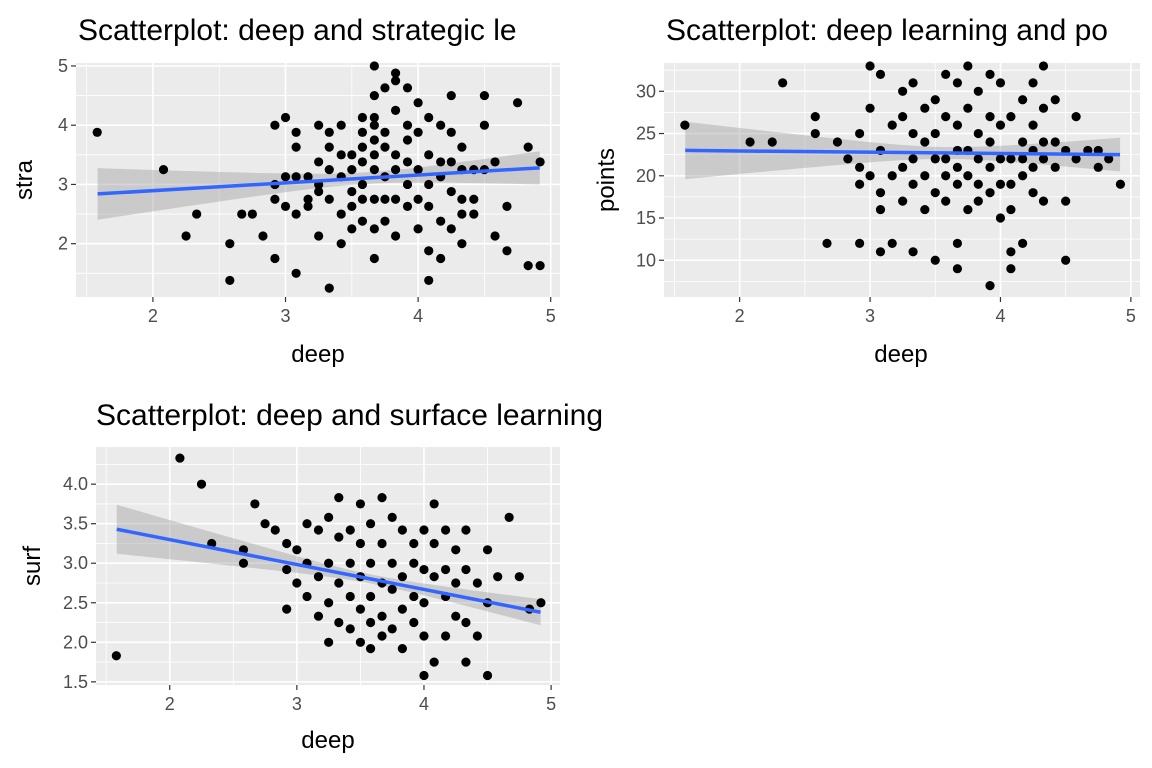 This screenshot has width=1152, height=768. What do you see at coordinates (297, 30) in the screenshot?
I see `chart-title: Scatterplot: deep and strategic le` at bounding box center [297, 30].